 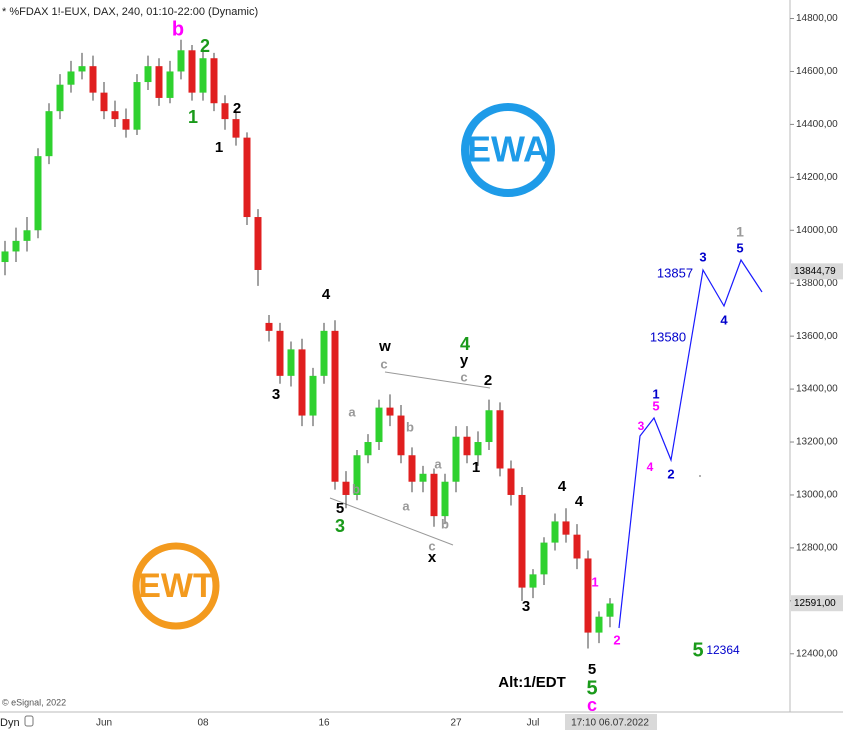 What do you see at coordinates (675, 272) in the screenshot?
I see `wave-label: 13857` at bounding box center [675, 272].